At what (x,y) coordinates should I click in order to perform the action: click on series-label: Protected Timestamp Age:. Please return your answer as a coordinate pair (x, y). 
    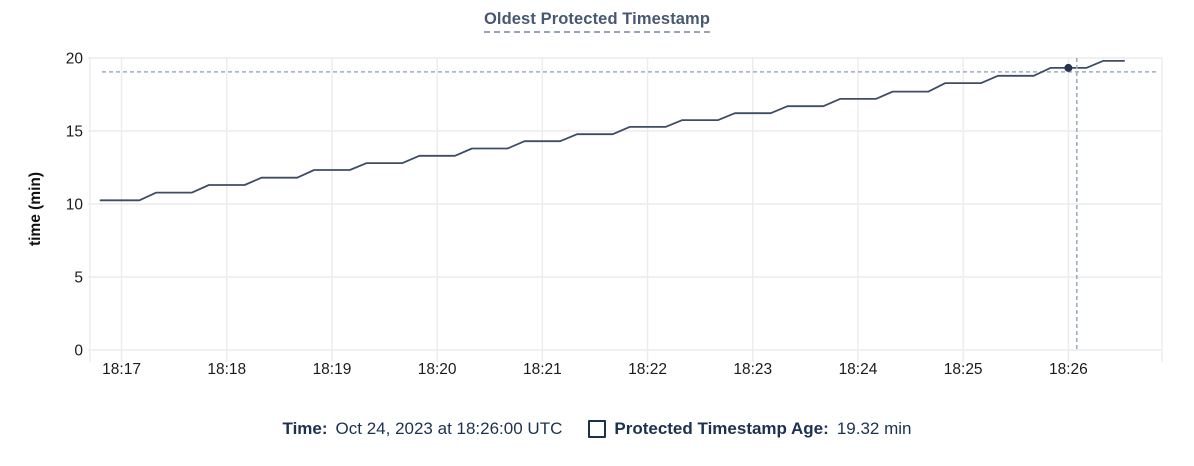
    Looking at the image, I should click on (721, 428).